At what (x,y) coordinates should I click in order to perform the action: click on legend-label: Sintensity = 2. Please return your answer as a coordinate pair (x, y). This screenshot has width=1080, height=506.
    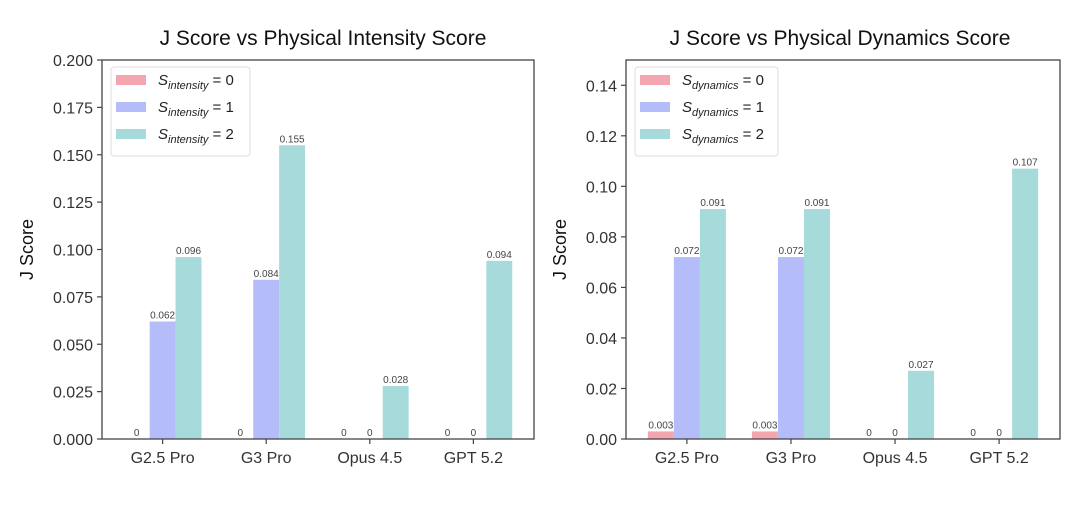
    Looking at the image, I should click on (196, 136).